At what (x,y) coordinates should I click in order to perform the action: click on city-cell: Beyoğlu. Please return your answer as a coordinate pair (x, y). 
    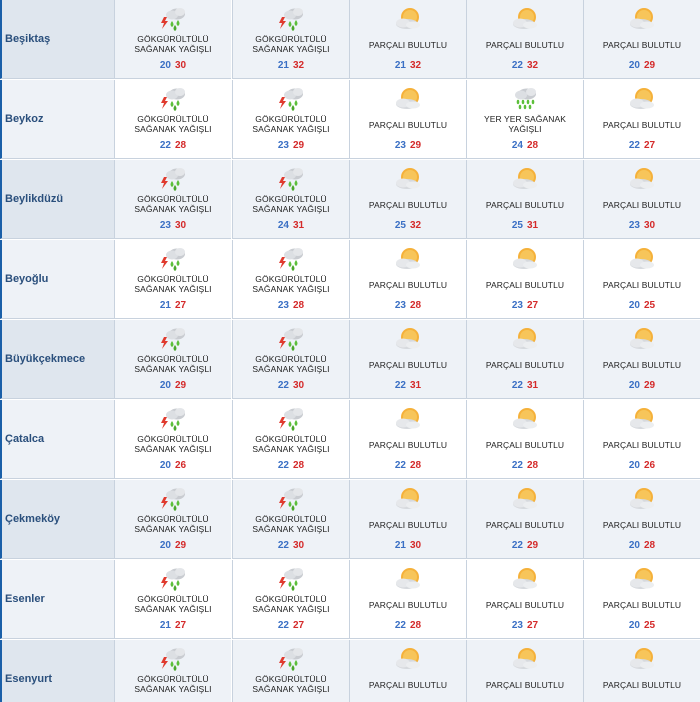
    Looking at the image, I should click on (57, 279).